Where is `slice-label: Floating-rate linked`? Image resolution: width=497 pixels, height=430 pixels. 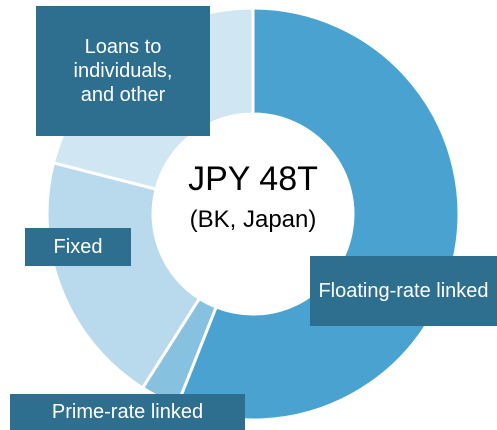
slice-label: Floating-rate linked is located at coordinates (403, 291).